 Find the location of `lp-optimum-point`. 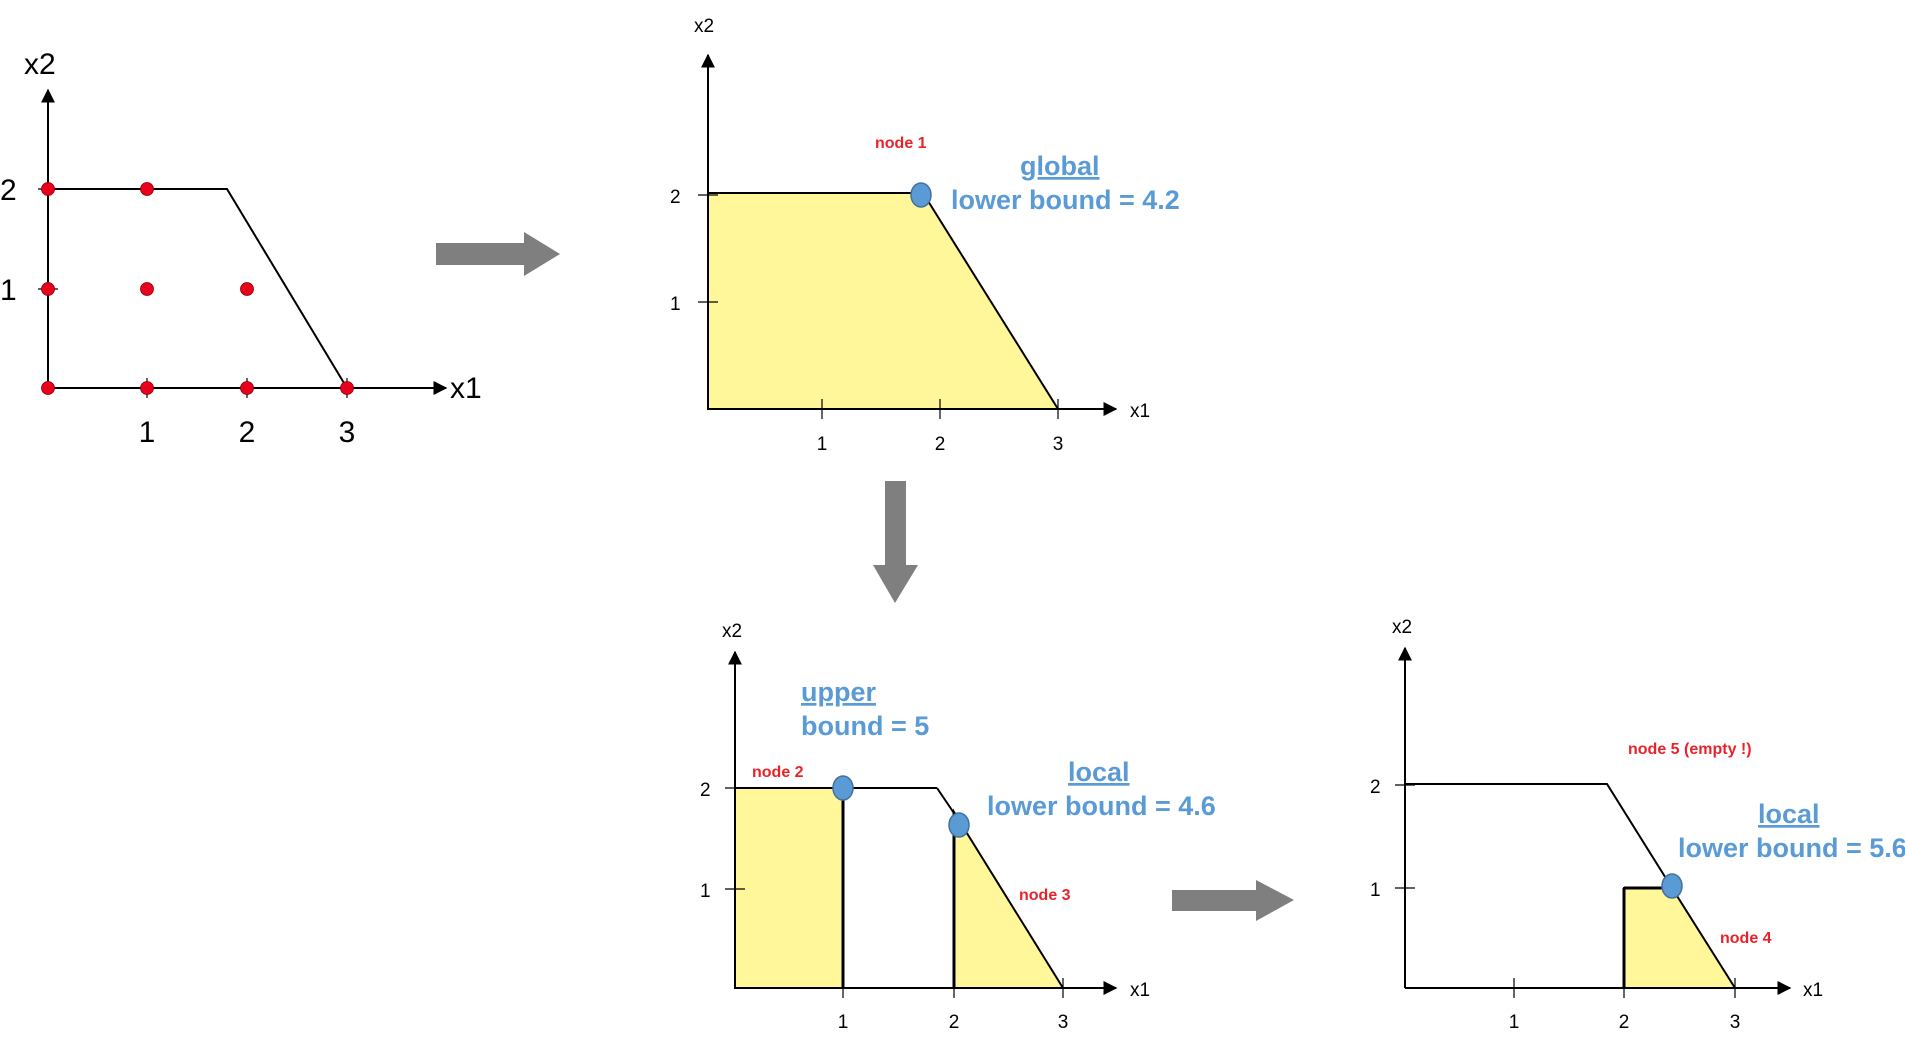

lp-optimum-point is located at coordinates (921, 195).